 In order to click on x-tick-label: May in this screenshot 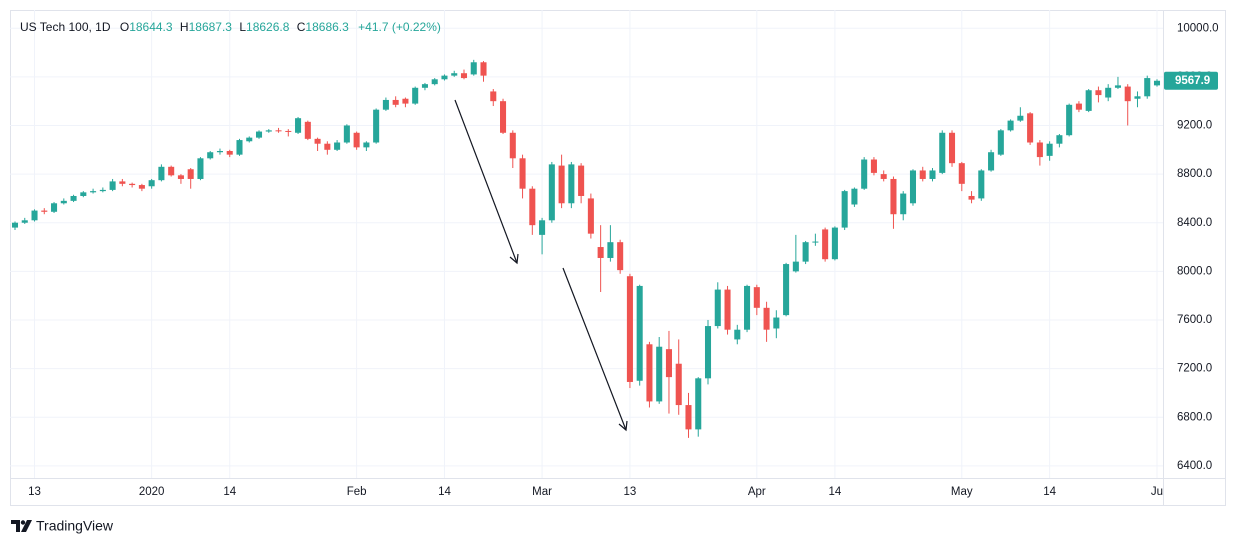, I will do `click(962, 492)`.